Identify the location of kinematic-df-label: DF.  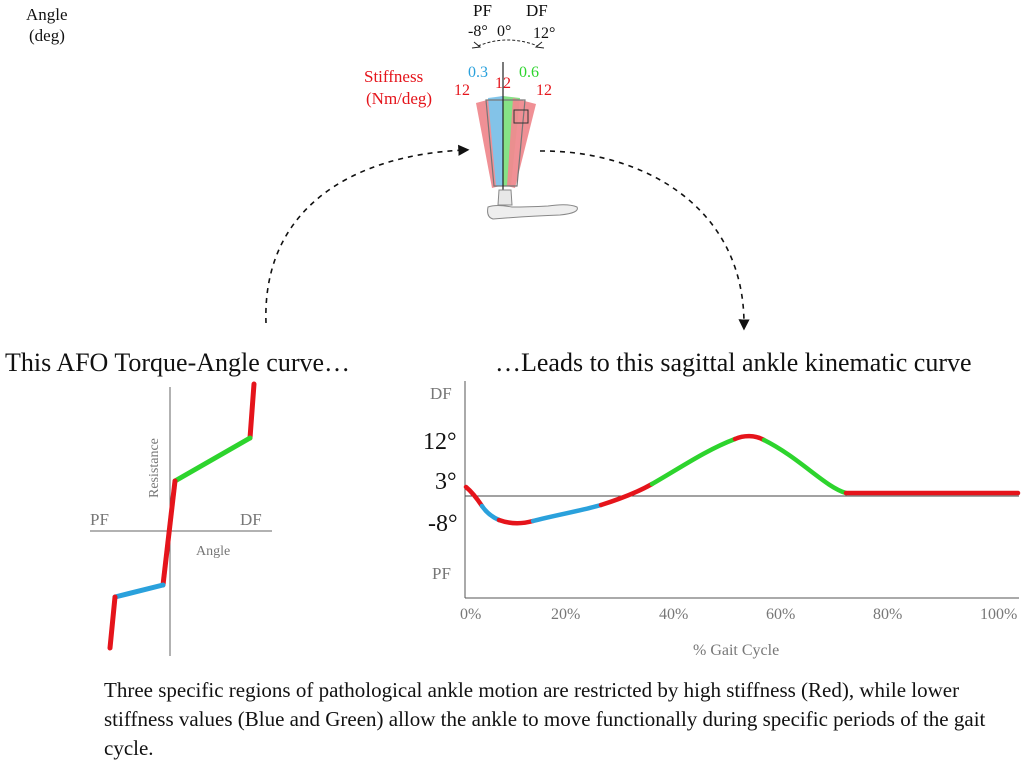
(441, 393).